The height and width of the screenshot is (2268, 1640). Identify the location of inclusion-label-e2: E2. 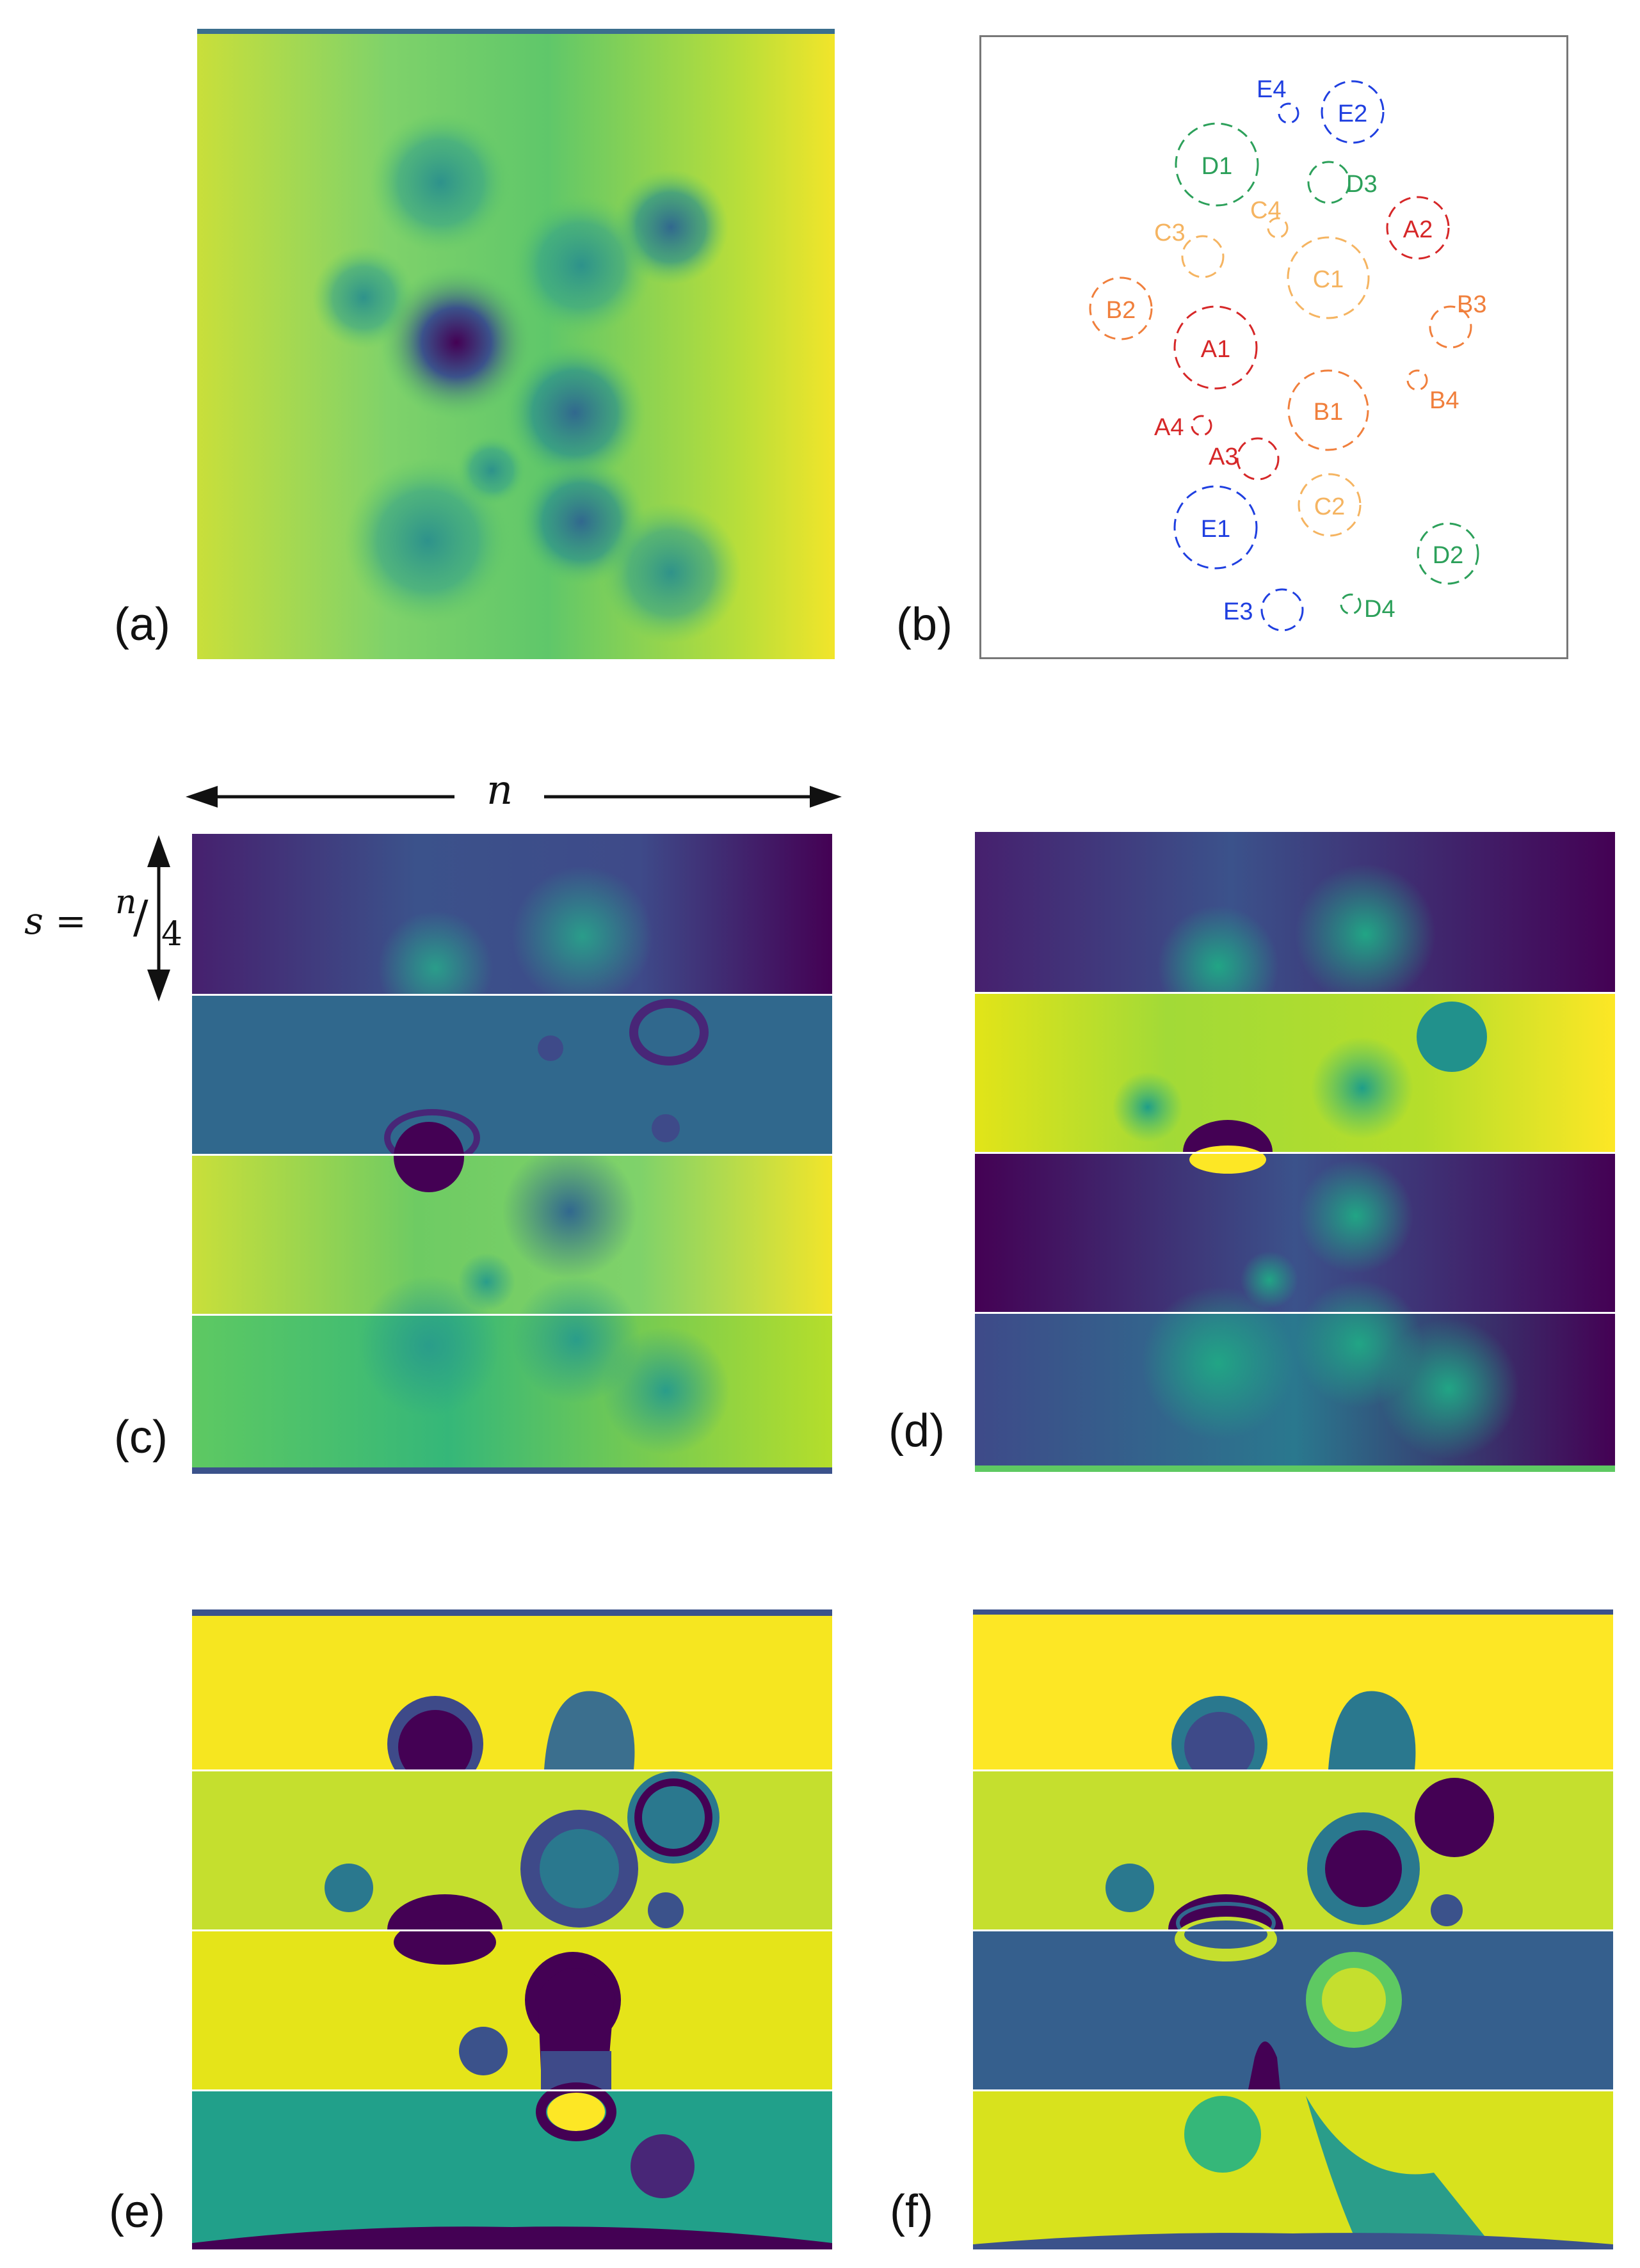
(1353, 114).